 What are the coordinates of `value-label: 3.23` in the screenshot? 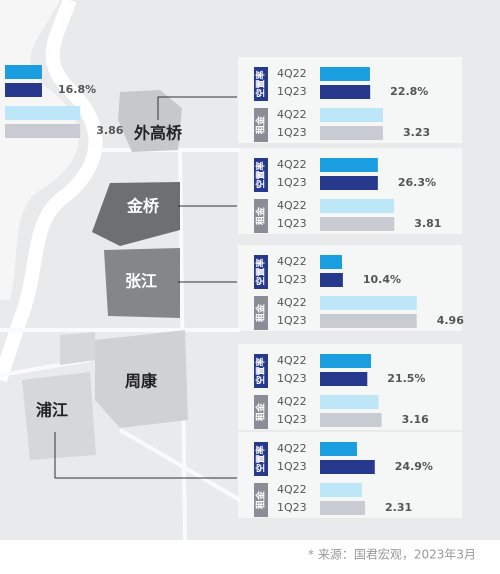 It's located at (416, 132).